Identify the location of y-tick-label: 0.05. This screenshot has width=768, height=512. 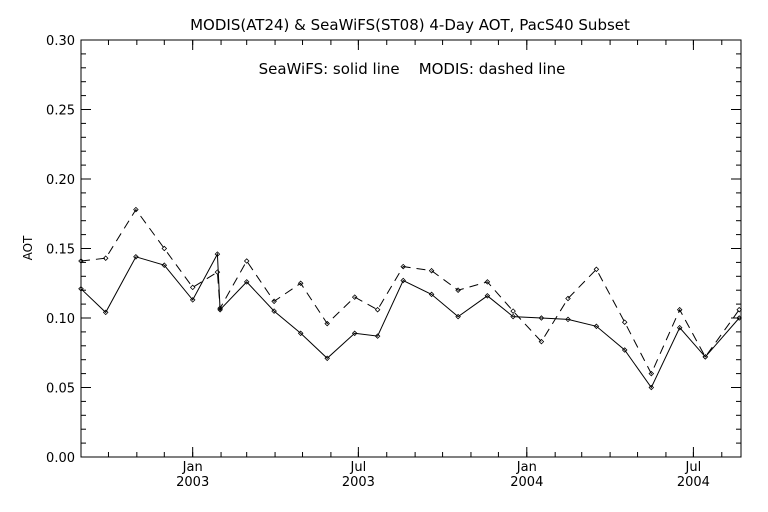
(60, 389).